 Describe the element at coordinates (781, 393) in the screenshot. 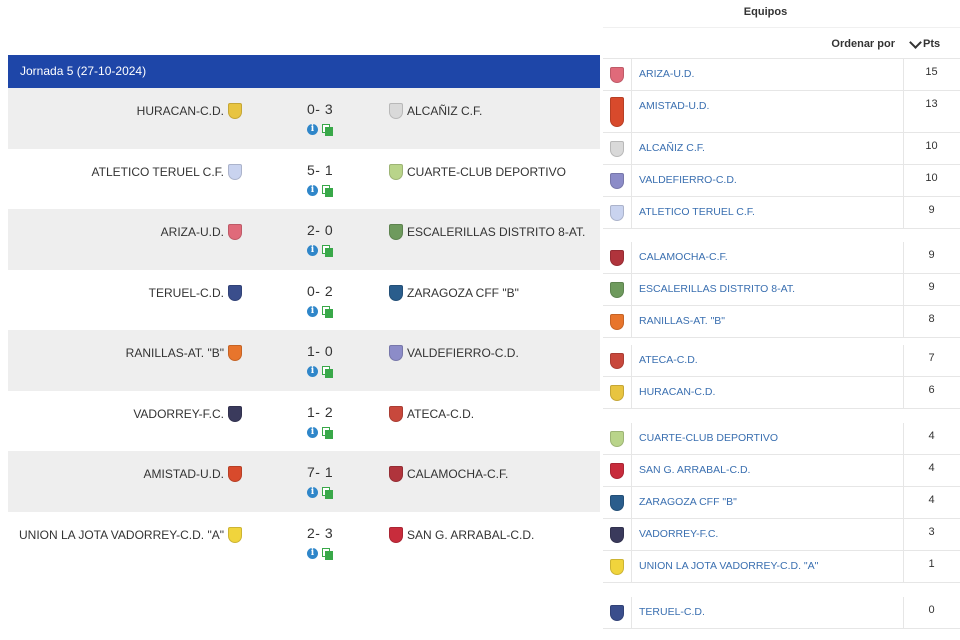

I see `standings-row: HURACAN-C.D. 6` at that location.